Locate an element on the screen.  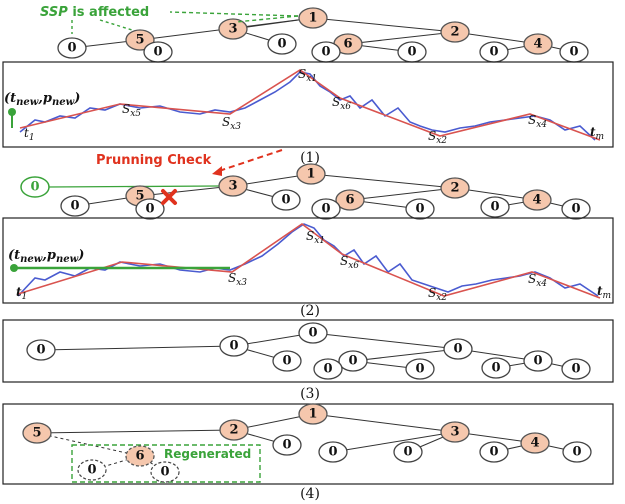
label-sx5: Sx5 is located at coordinates (131, 110).